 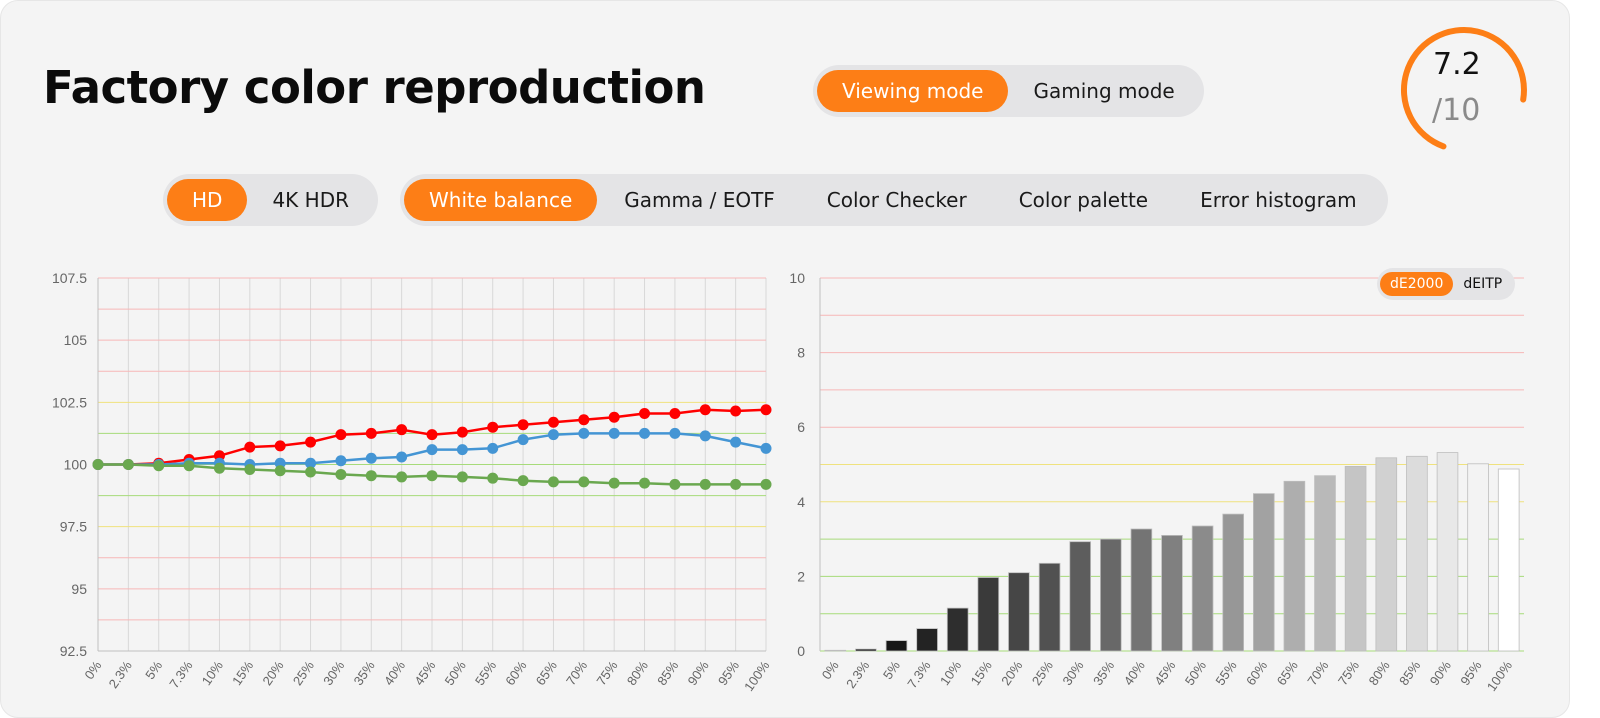 What do you see at coordinates (637, 673) in the screenshot?
I see `x-tick-label: 80%` at bounding box center [637, 673].